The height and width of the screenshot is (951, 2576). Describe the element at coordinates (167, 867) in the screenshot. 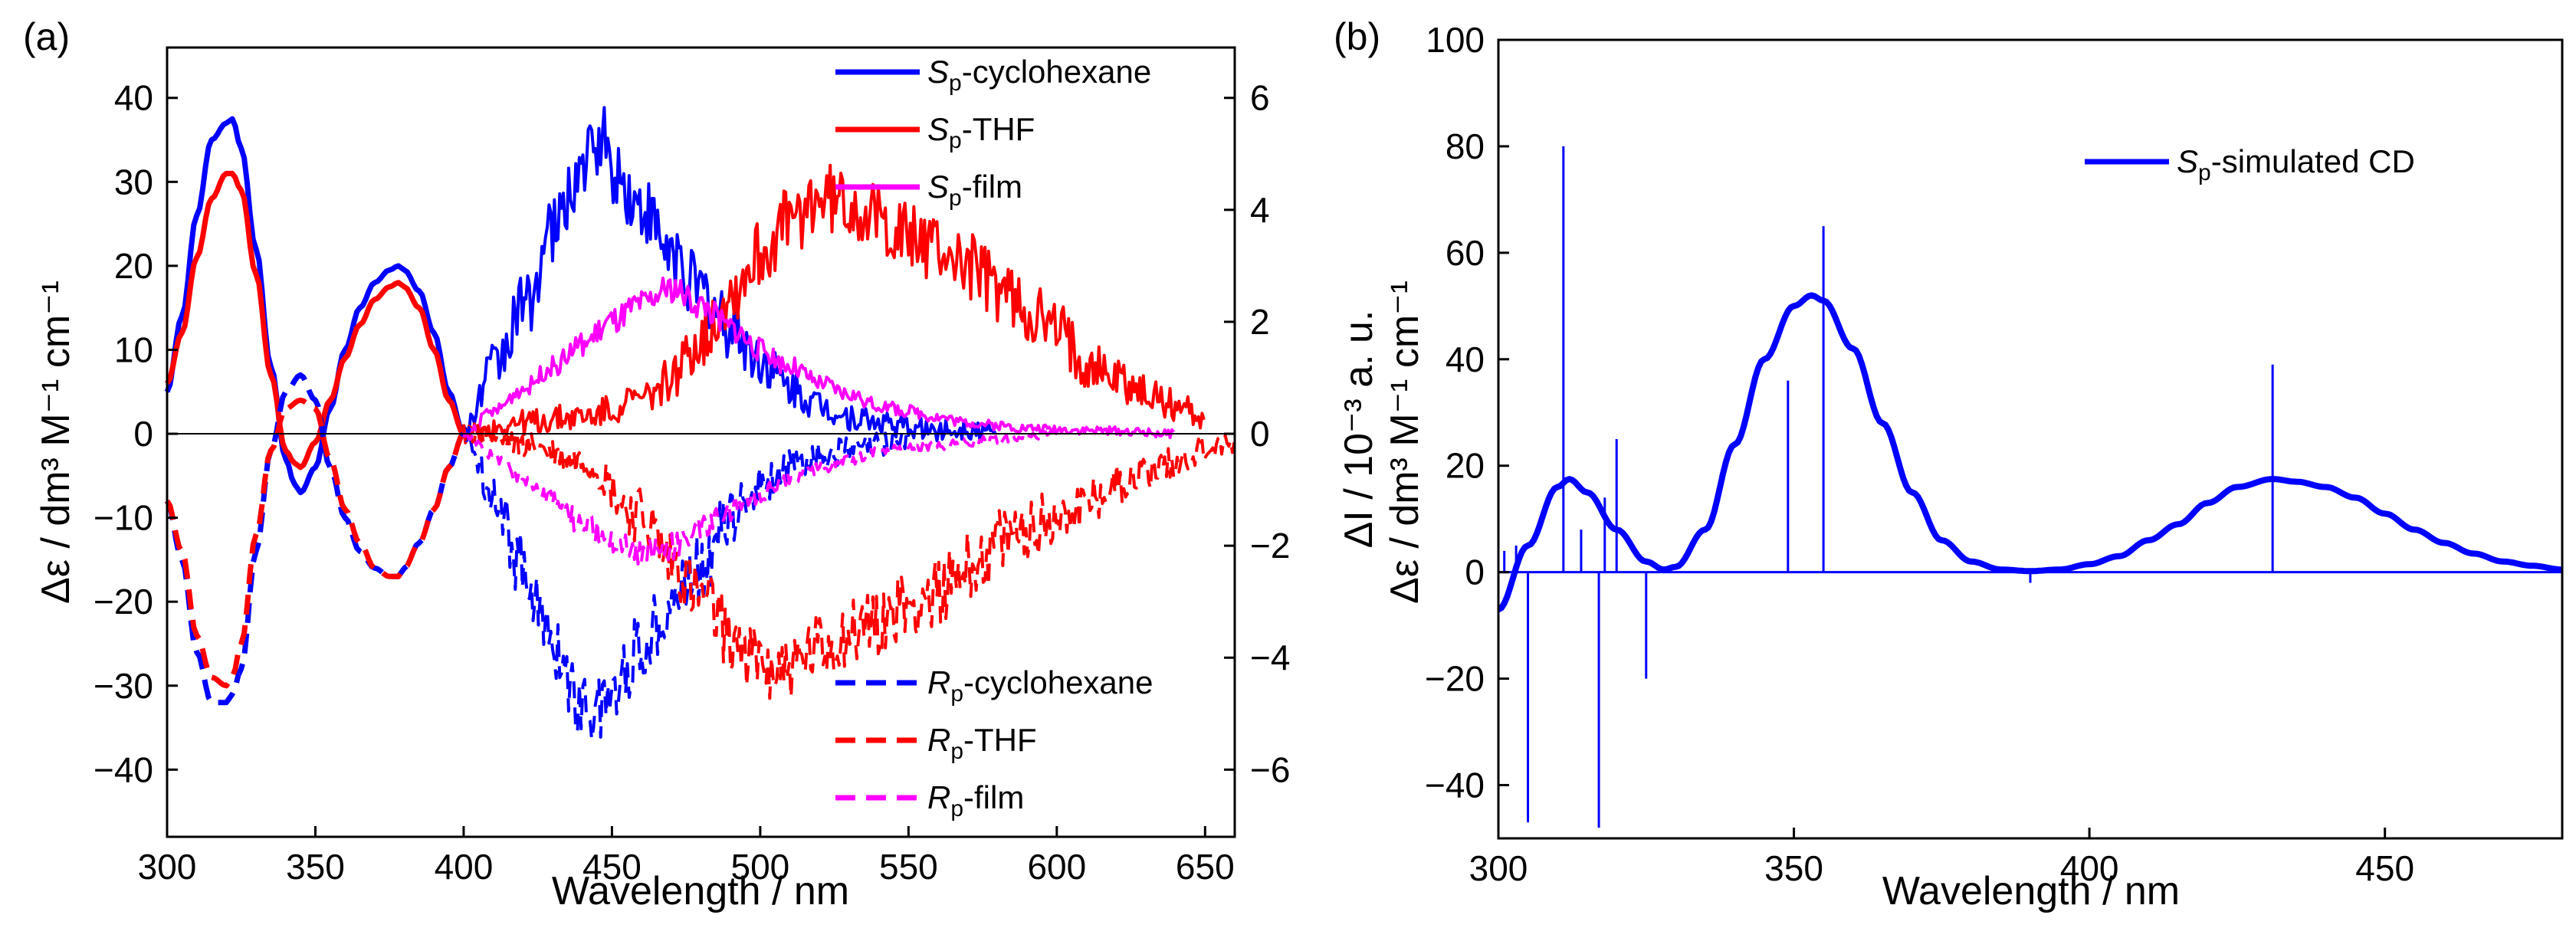

I see `panel-a-x-tick-label-0: 300` at that location.